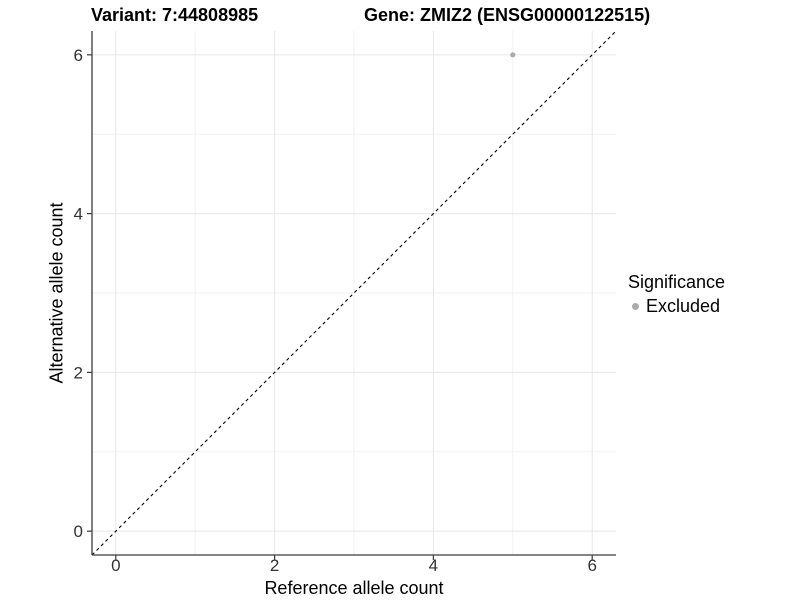  Describe the element at coordinates (78, 531) in the screenshot. I see `y-tick-label: 0` at that location.